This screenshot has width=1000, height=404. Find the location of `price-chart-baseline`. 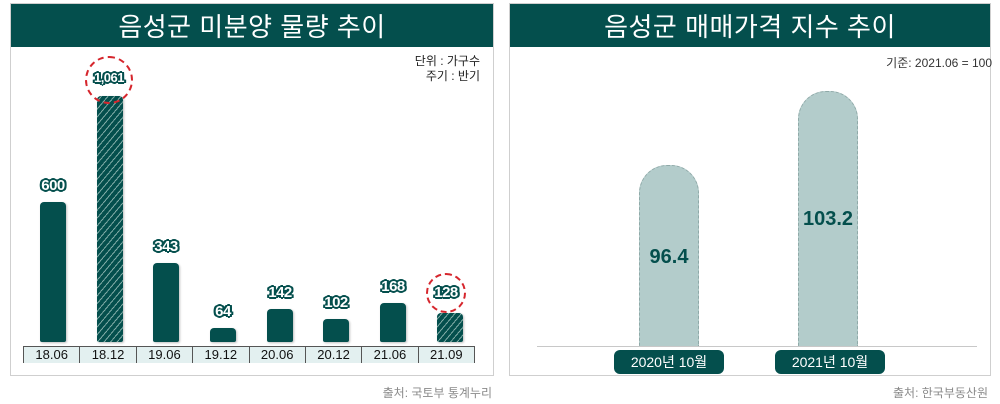

price-chart-baseline is located at coordinates (757, 346).